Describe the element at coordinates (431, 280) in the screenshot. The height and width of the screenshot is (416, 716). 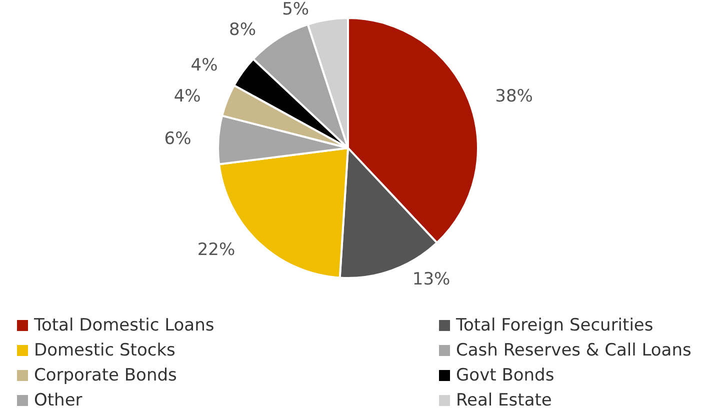
I see `data-label: 13%` at that location.